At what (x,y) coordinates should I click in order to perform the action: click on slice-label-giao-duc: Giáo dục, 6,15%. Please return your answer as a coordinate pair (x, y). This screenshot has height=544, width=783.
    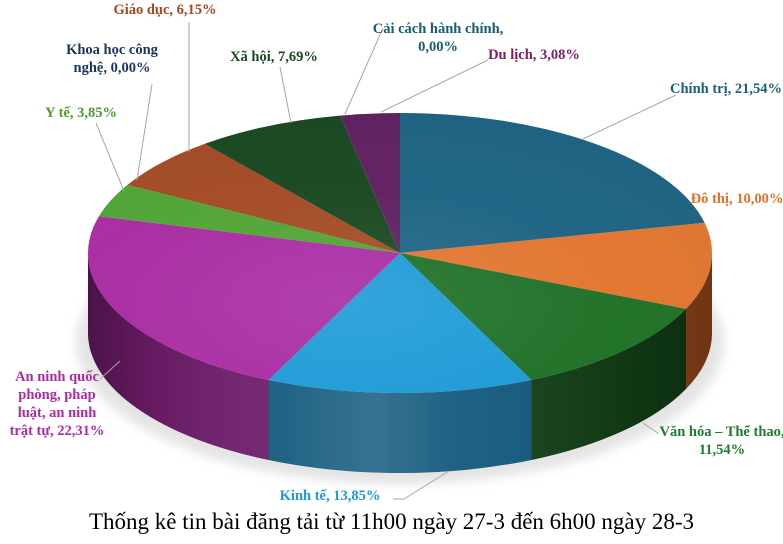
    Looking at the image, I should click on (164, 10).